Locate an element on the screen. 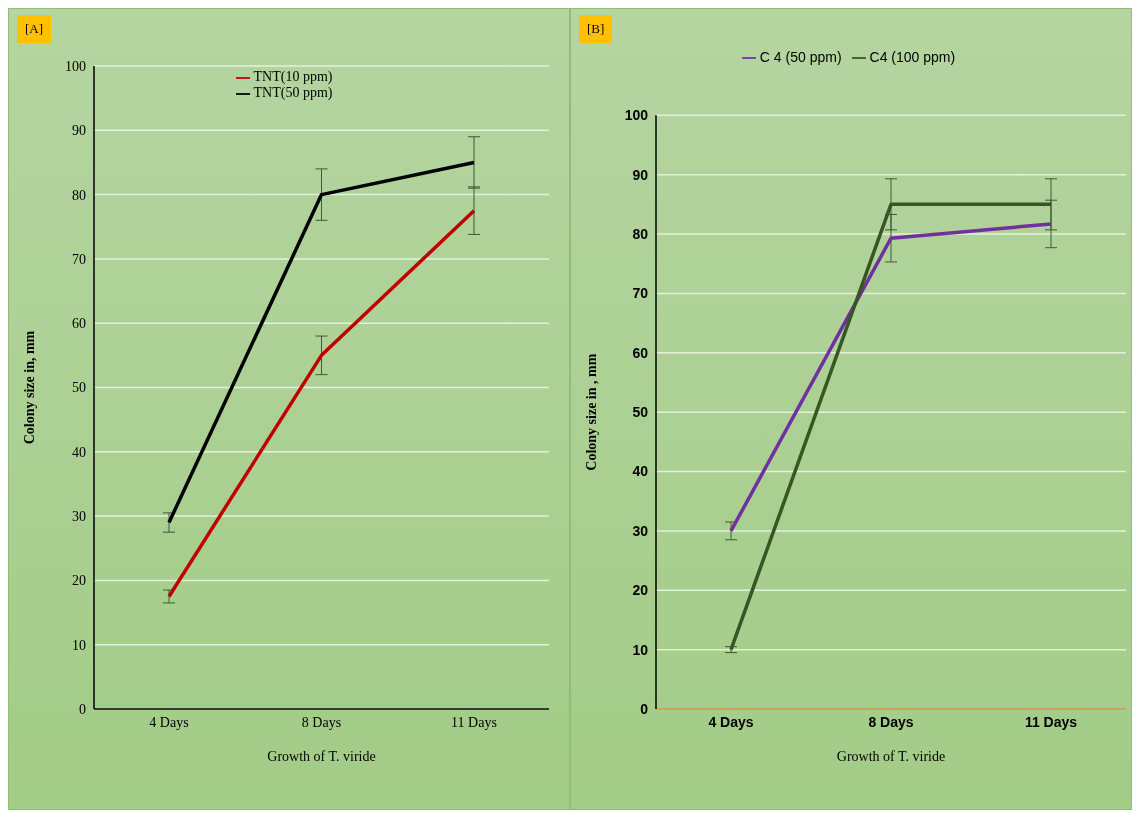 This screenshot has height=818, width=1138. legend-label: C4 (100 ppm) is located at coordinates (912, 57).